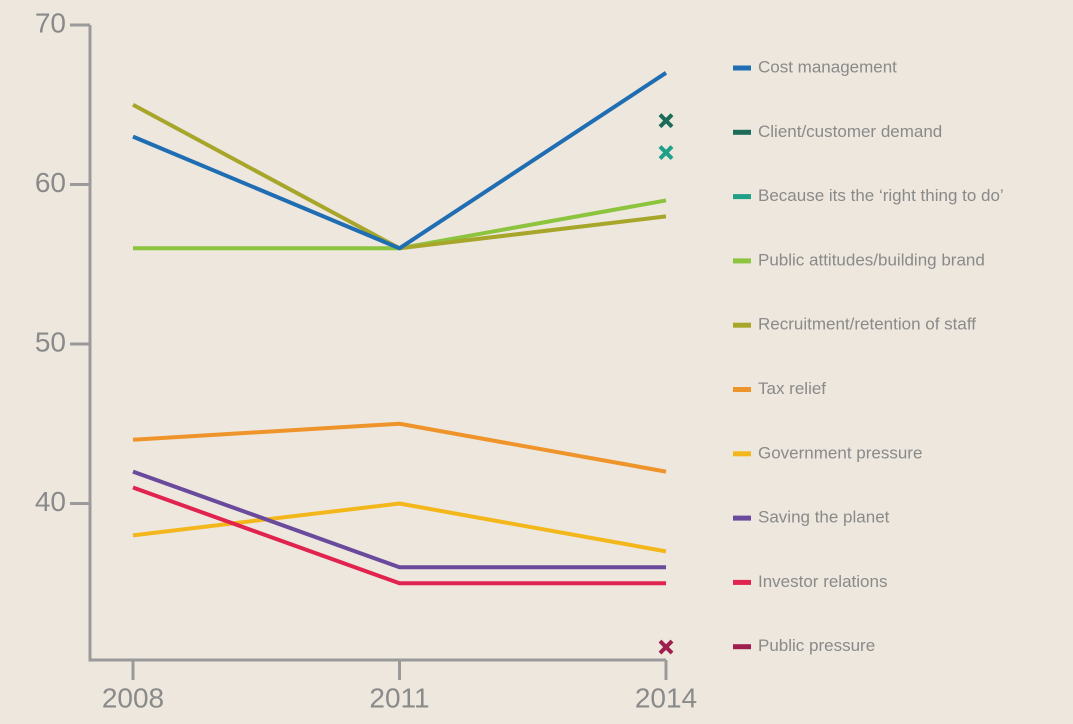  What do you see at coordinates (50, 501) in the screenshot?
I see `y-tick-label: 40` at bounding box center [50, 501].